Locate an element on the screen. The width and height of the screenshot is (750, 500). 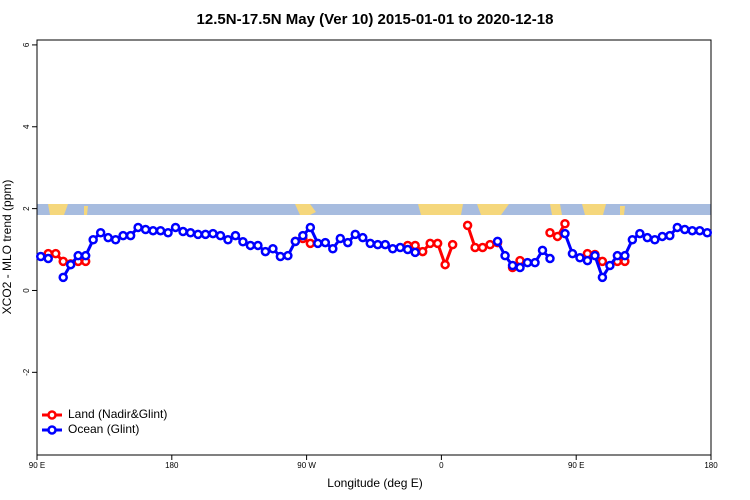
y-axis-label: XCO2 - MLO trend (ppm) is located at coordinates (7, 247).